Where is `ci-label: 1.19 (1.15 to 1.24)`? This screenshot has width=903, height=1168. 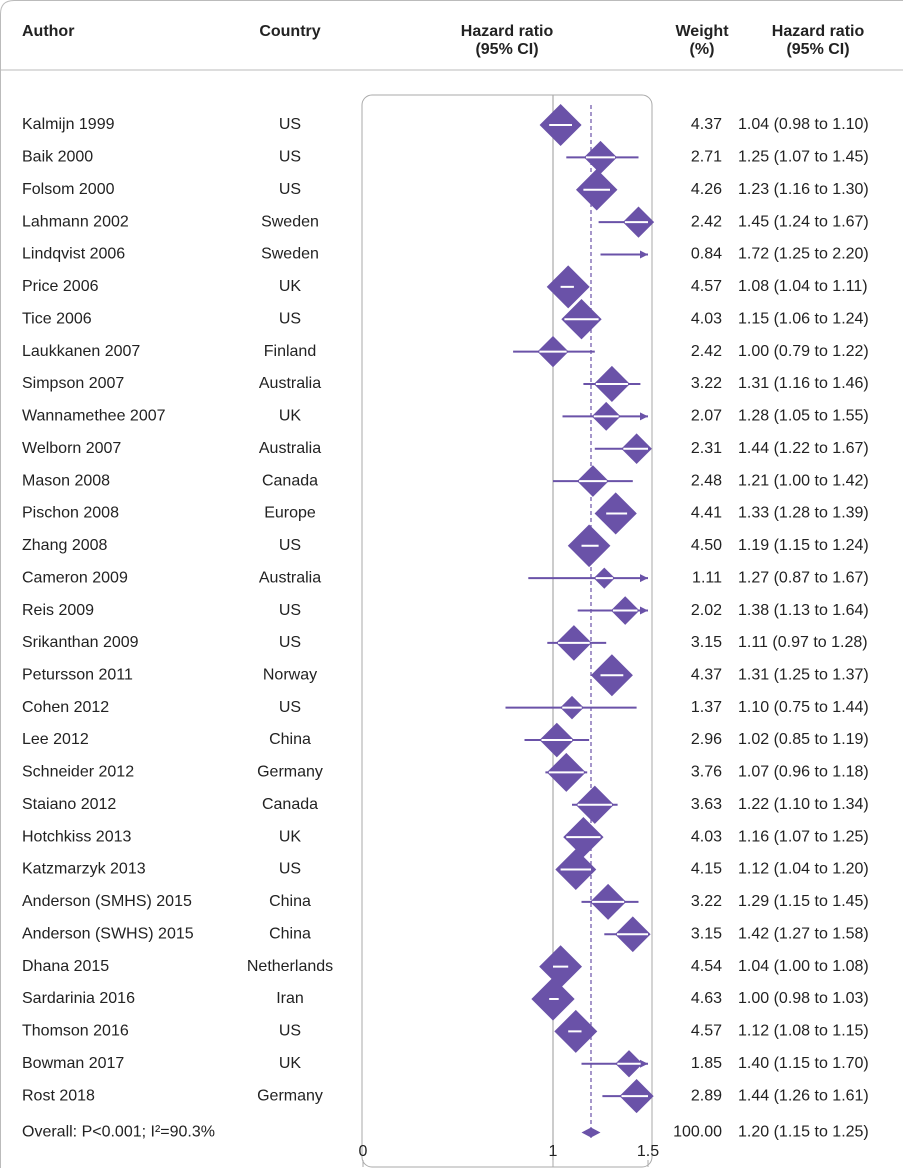 ci-label: 1.19 (1.15 to 1.24) is located at coordinates (803, 545).